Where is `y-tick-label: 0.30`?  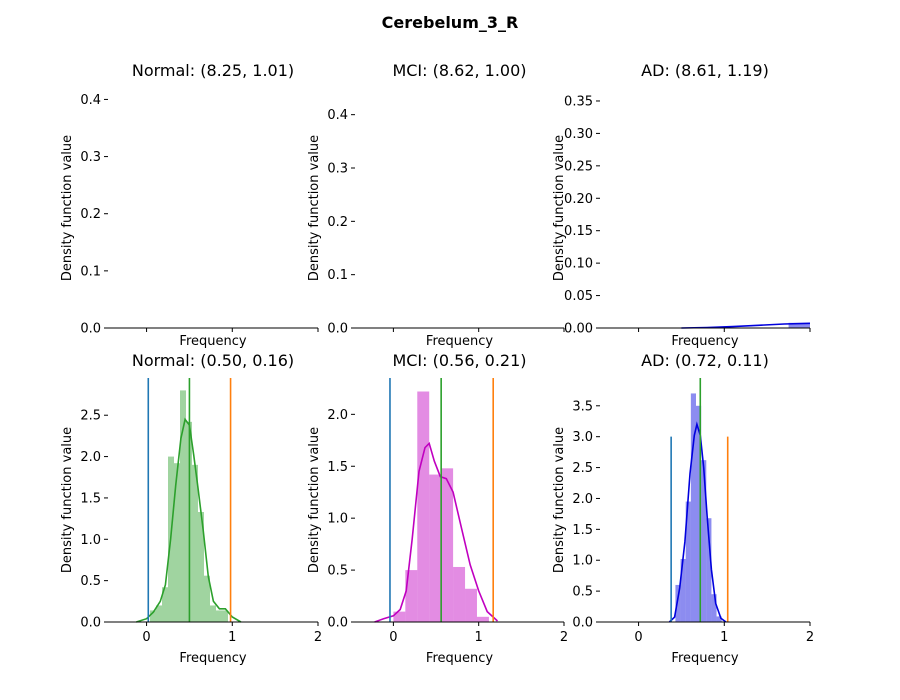
y-tick-label: 0.30 is located at coordinates (578, 134).